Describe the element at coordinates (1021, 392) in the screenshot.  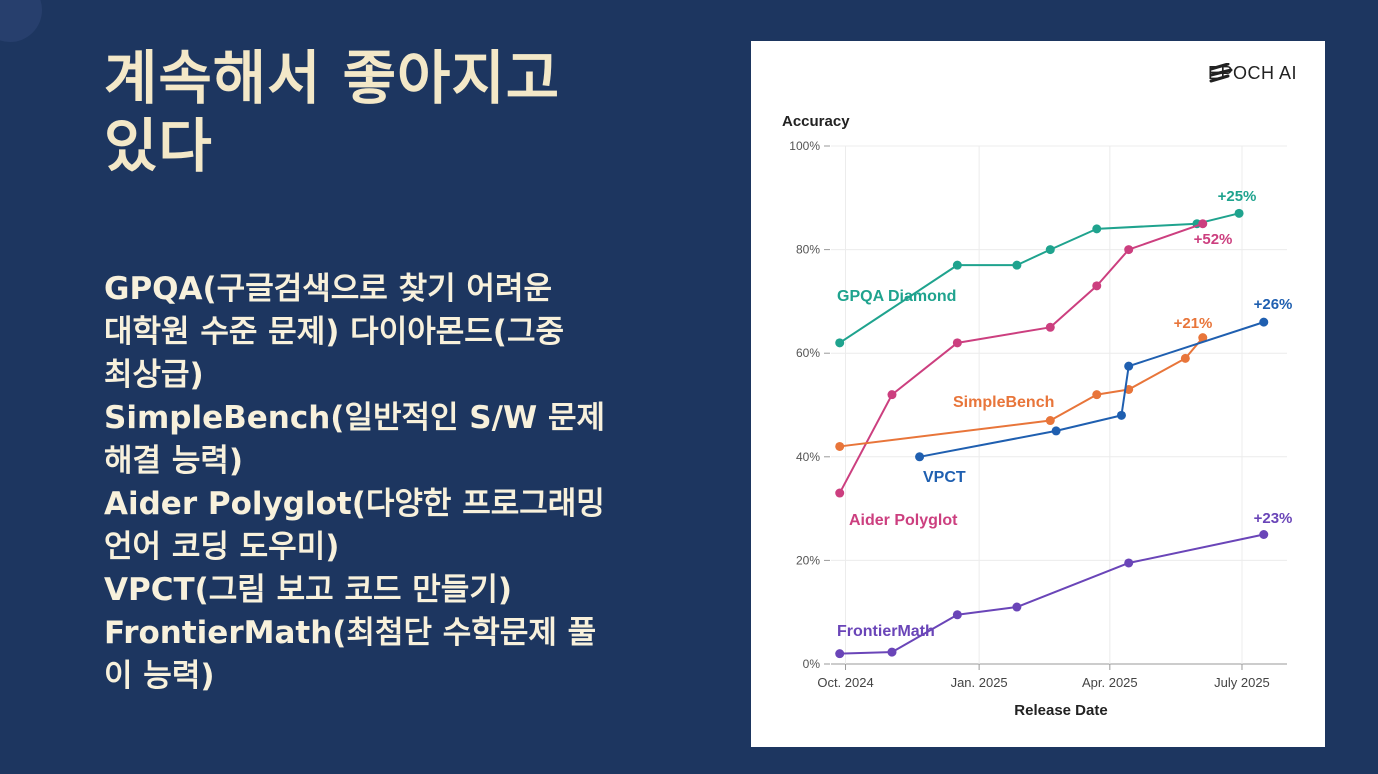
I see `series-line-simplebench` at that location.